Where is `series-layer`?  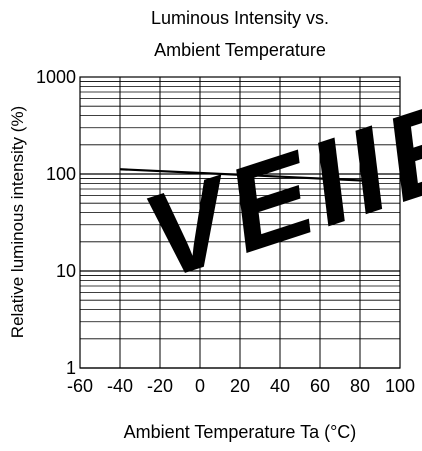 series-layer is located at coordinates (245, 175).